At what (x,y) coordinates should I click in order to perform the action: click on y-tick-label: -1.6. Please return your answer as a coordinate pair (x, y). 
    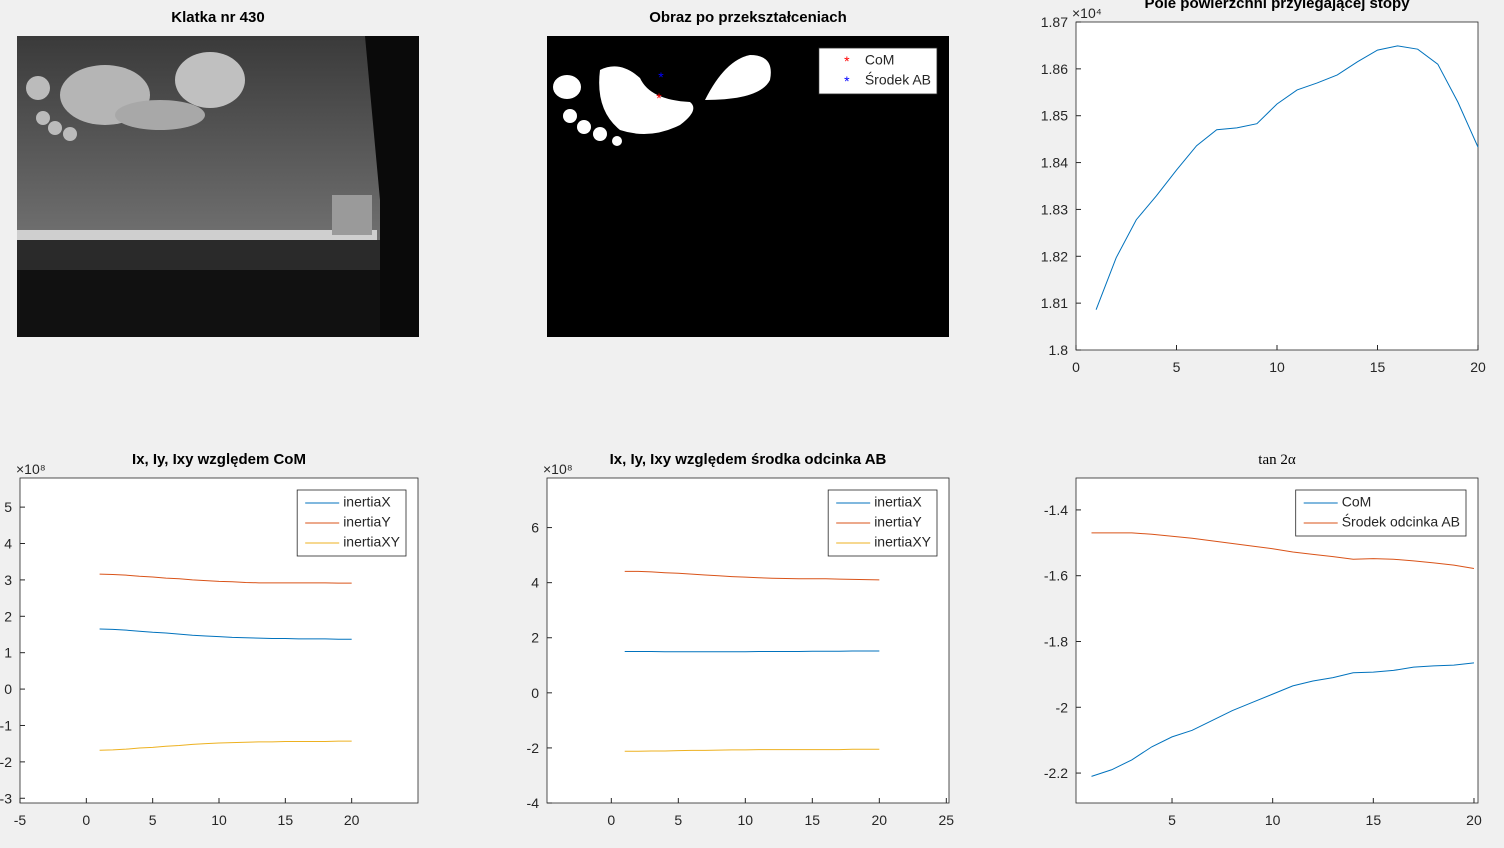
    Looking at the image, I should click on (1056, 576).